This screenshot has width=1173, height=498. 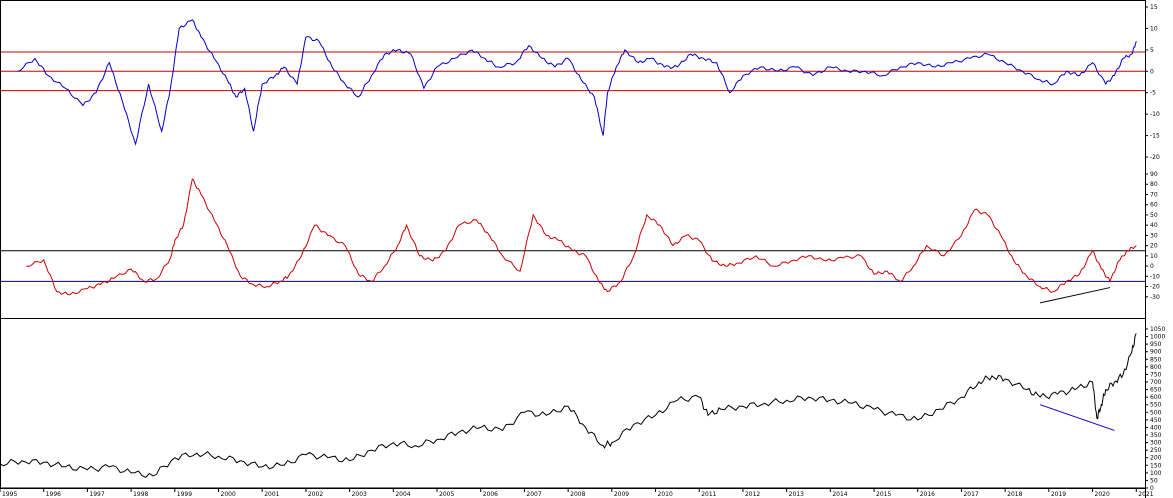 I want to click on x-tick-label: 2006, so click(x=490, y=494).